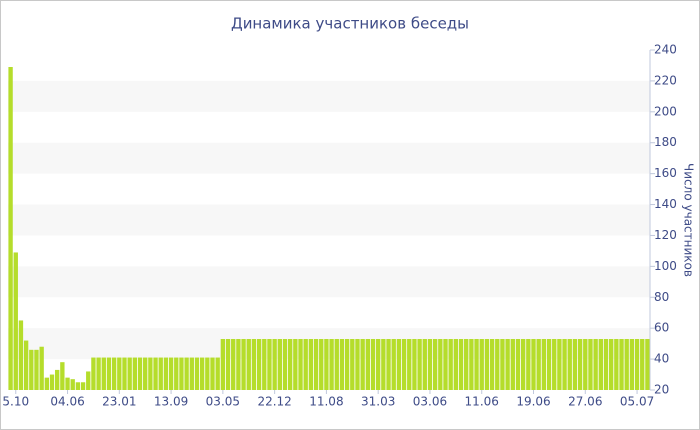  What do you see at coordinates (665, 142) in the screenshot?
I see `y-tick-label: 180` at bounding box center [665, 142].